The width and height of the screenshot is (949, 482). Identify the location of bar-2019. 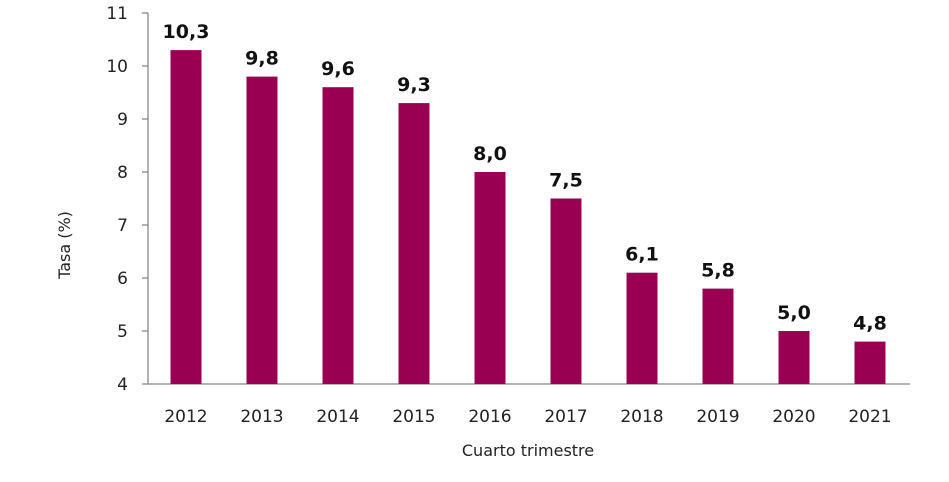
(718, 336).